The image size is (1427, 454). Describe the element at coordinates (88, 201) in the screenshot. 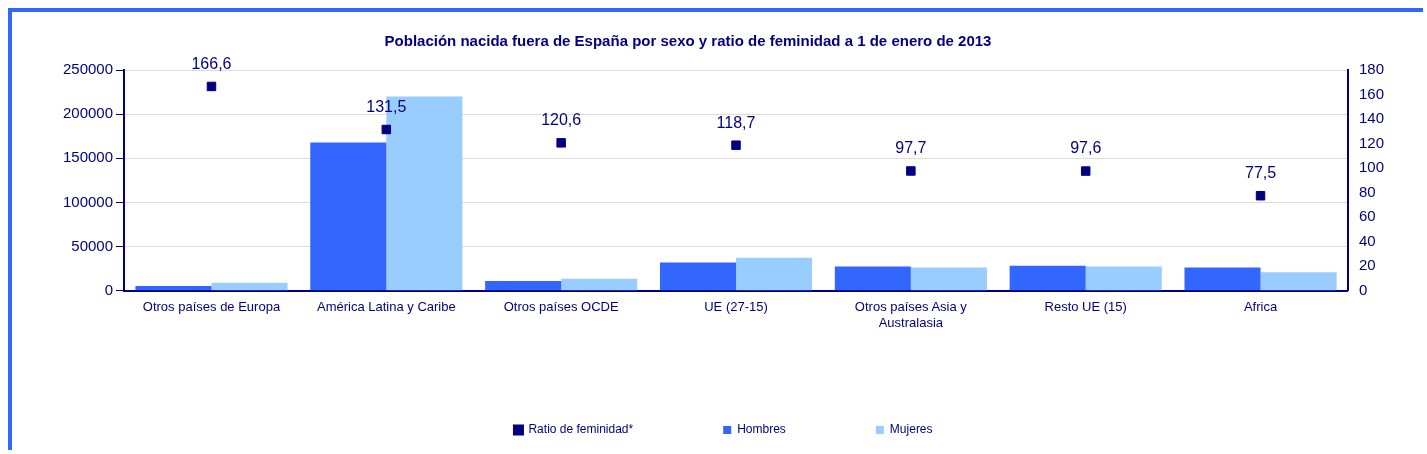

I see `y-tick-label: 100000` at that location.